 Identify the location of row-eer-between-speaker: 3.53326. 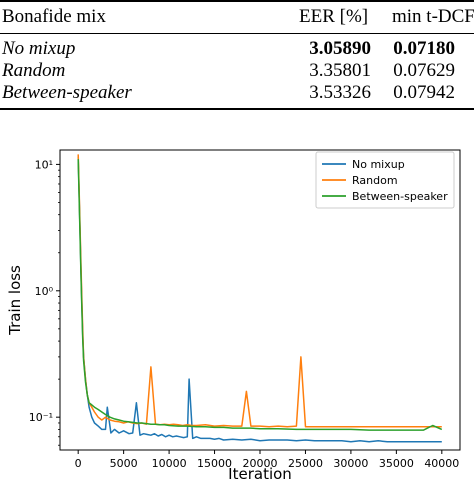
(340, 92).